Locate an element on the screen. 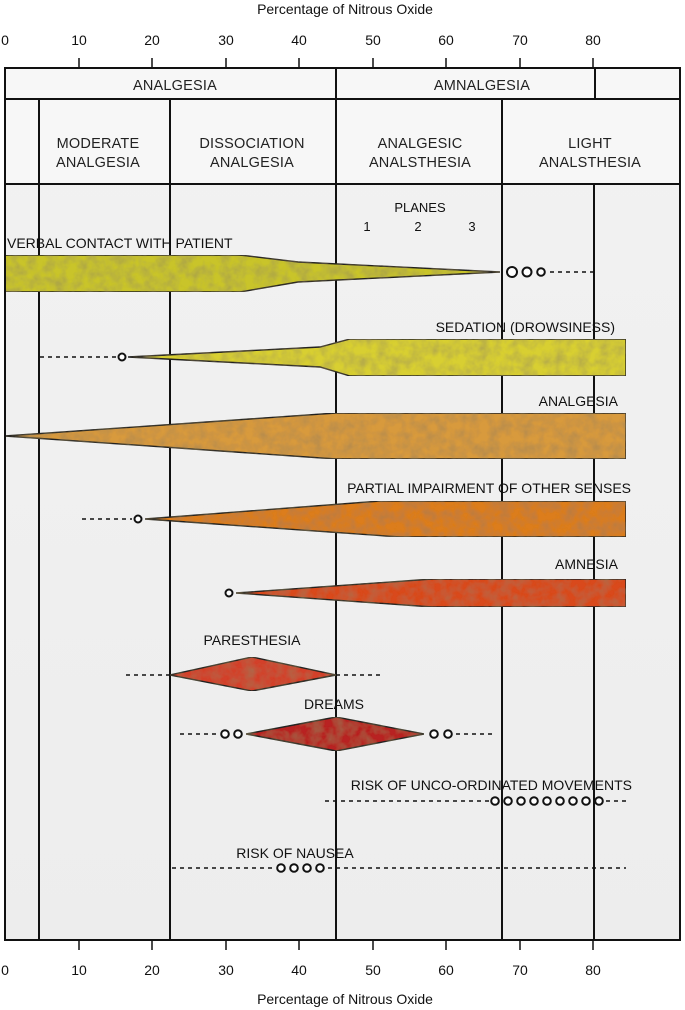 The height and width of the screenshot is (1010, 685). dreams-band is located at coordinates (335, 734).